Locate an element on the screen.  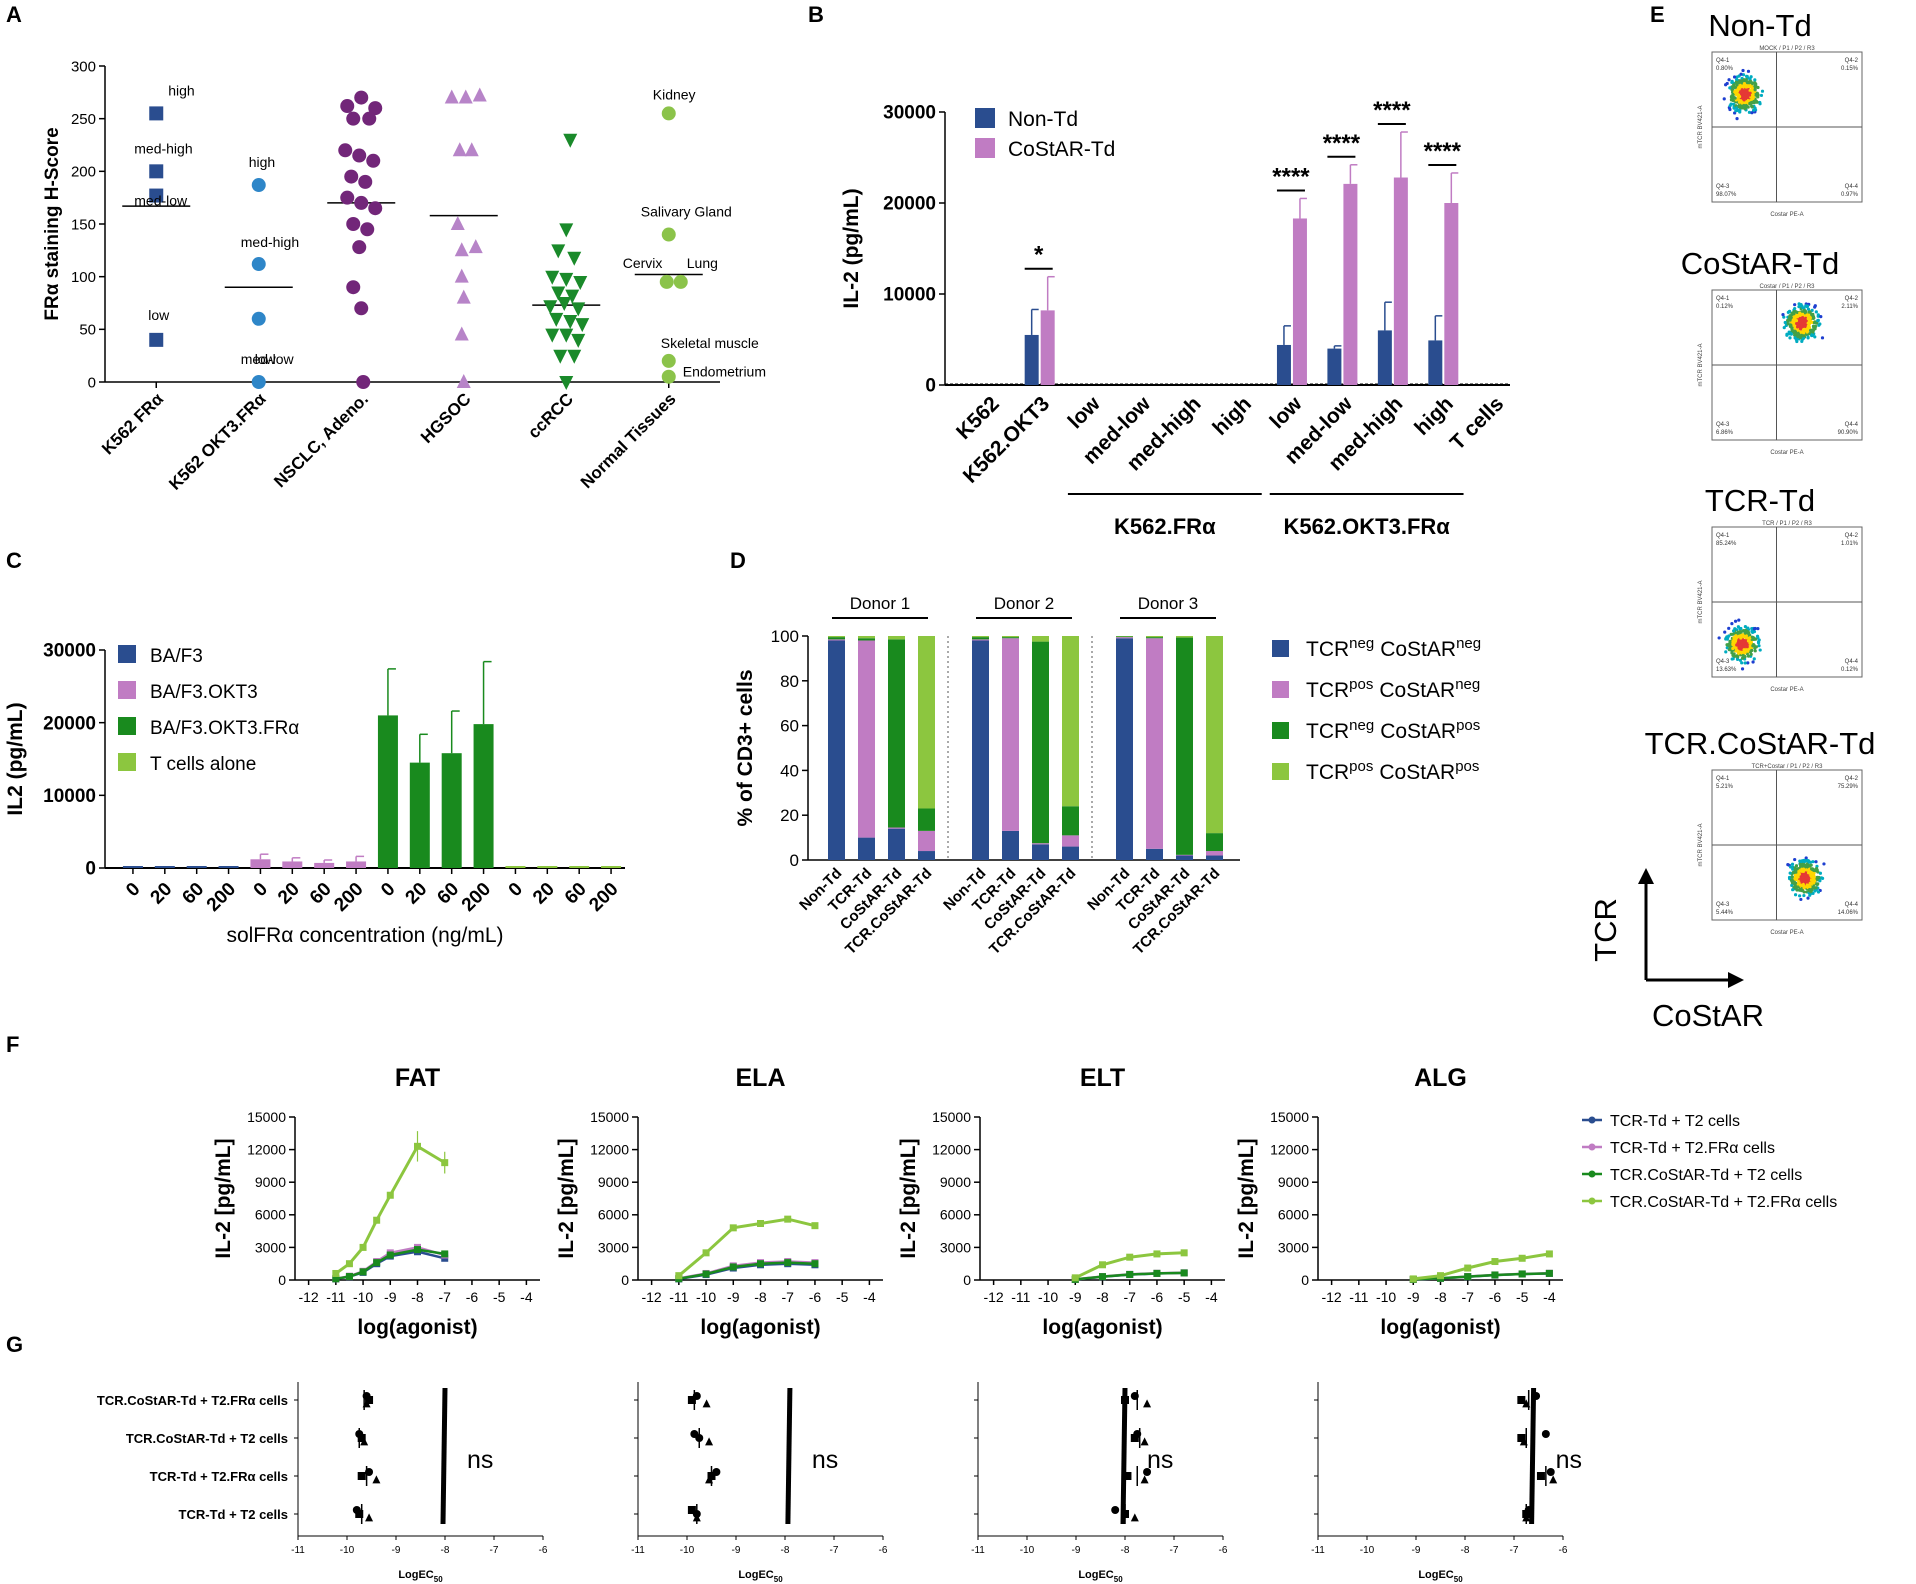
y-tick-label: 80 is located at coordinates (789, 681).